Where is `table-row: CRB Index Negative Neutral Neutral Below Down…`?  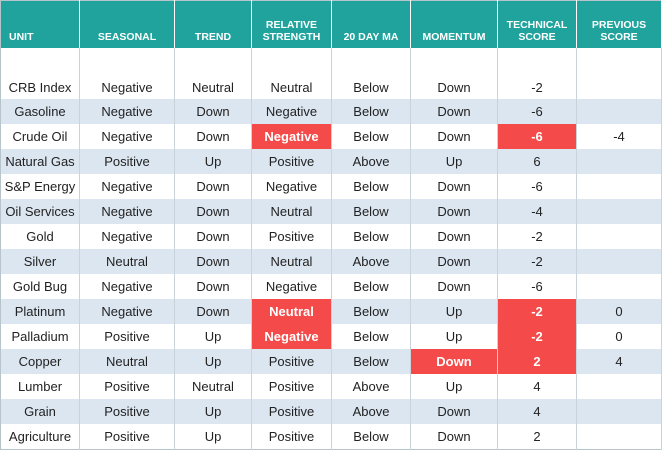
table-row: CRB Index Negative Neutral Neutral Below Down… is located at coordinates (331, 73).